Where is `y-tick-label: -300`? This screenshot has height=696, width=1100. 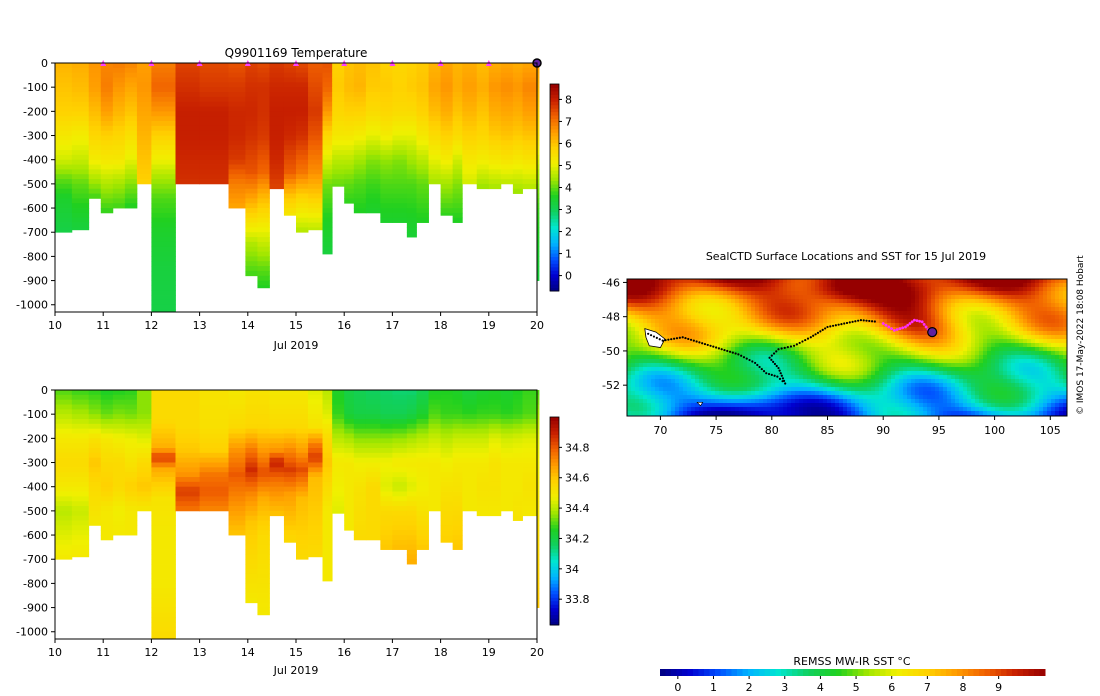 y-tick-label: -300 is located at coordinates (35, 463).